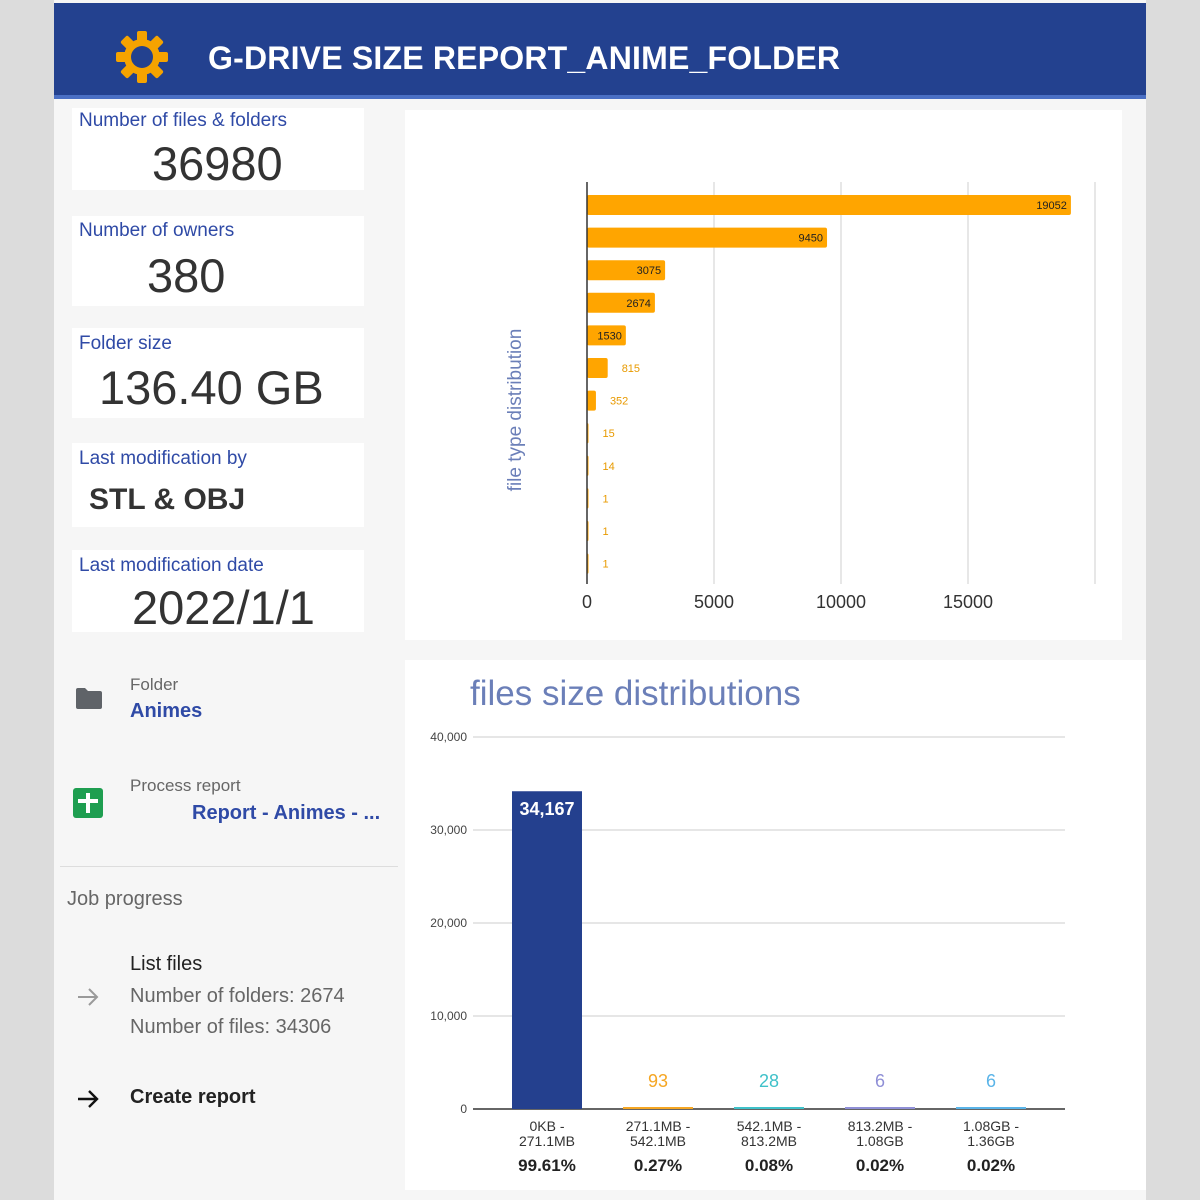 Image resolution: width=1200 pixels, height=1200 pixels. What do you see at coordinates (157, 230) in the screenshot?
I see `stat-label: Number of owners` at bounding box center [157, 230].